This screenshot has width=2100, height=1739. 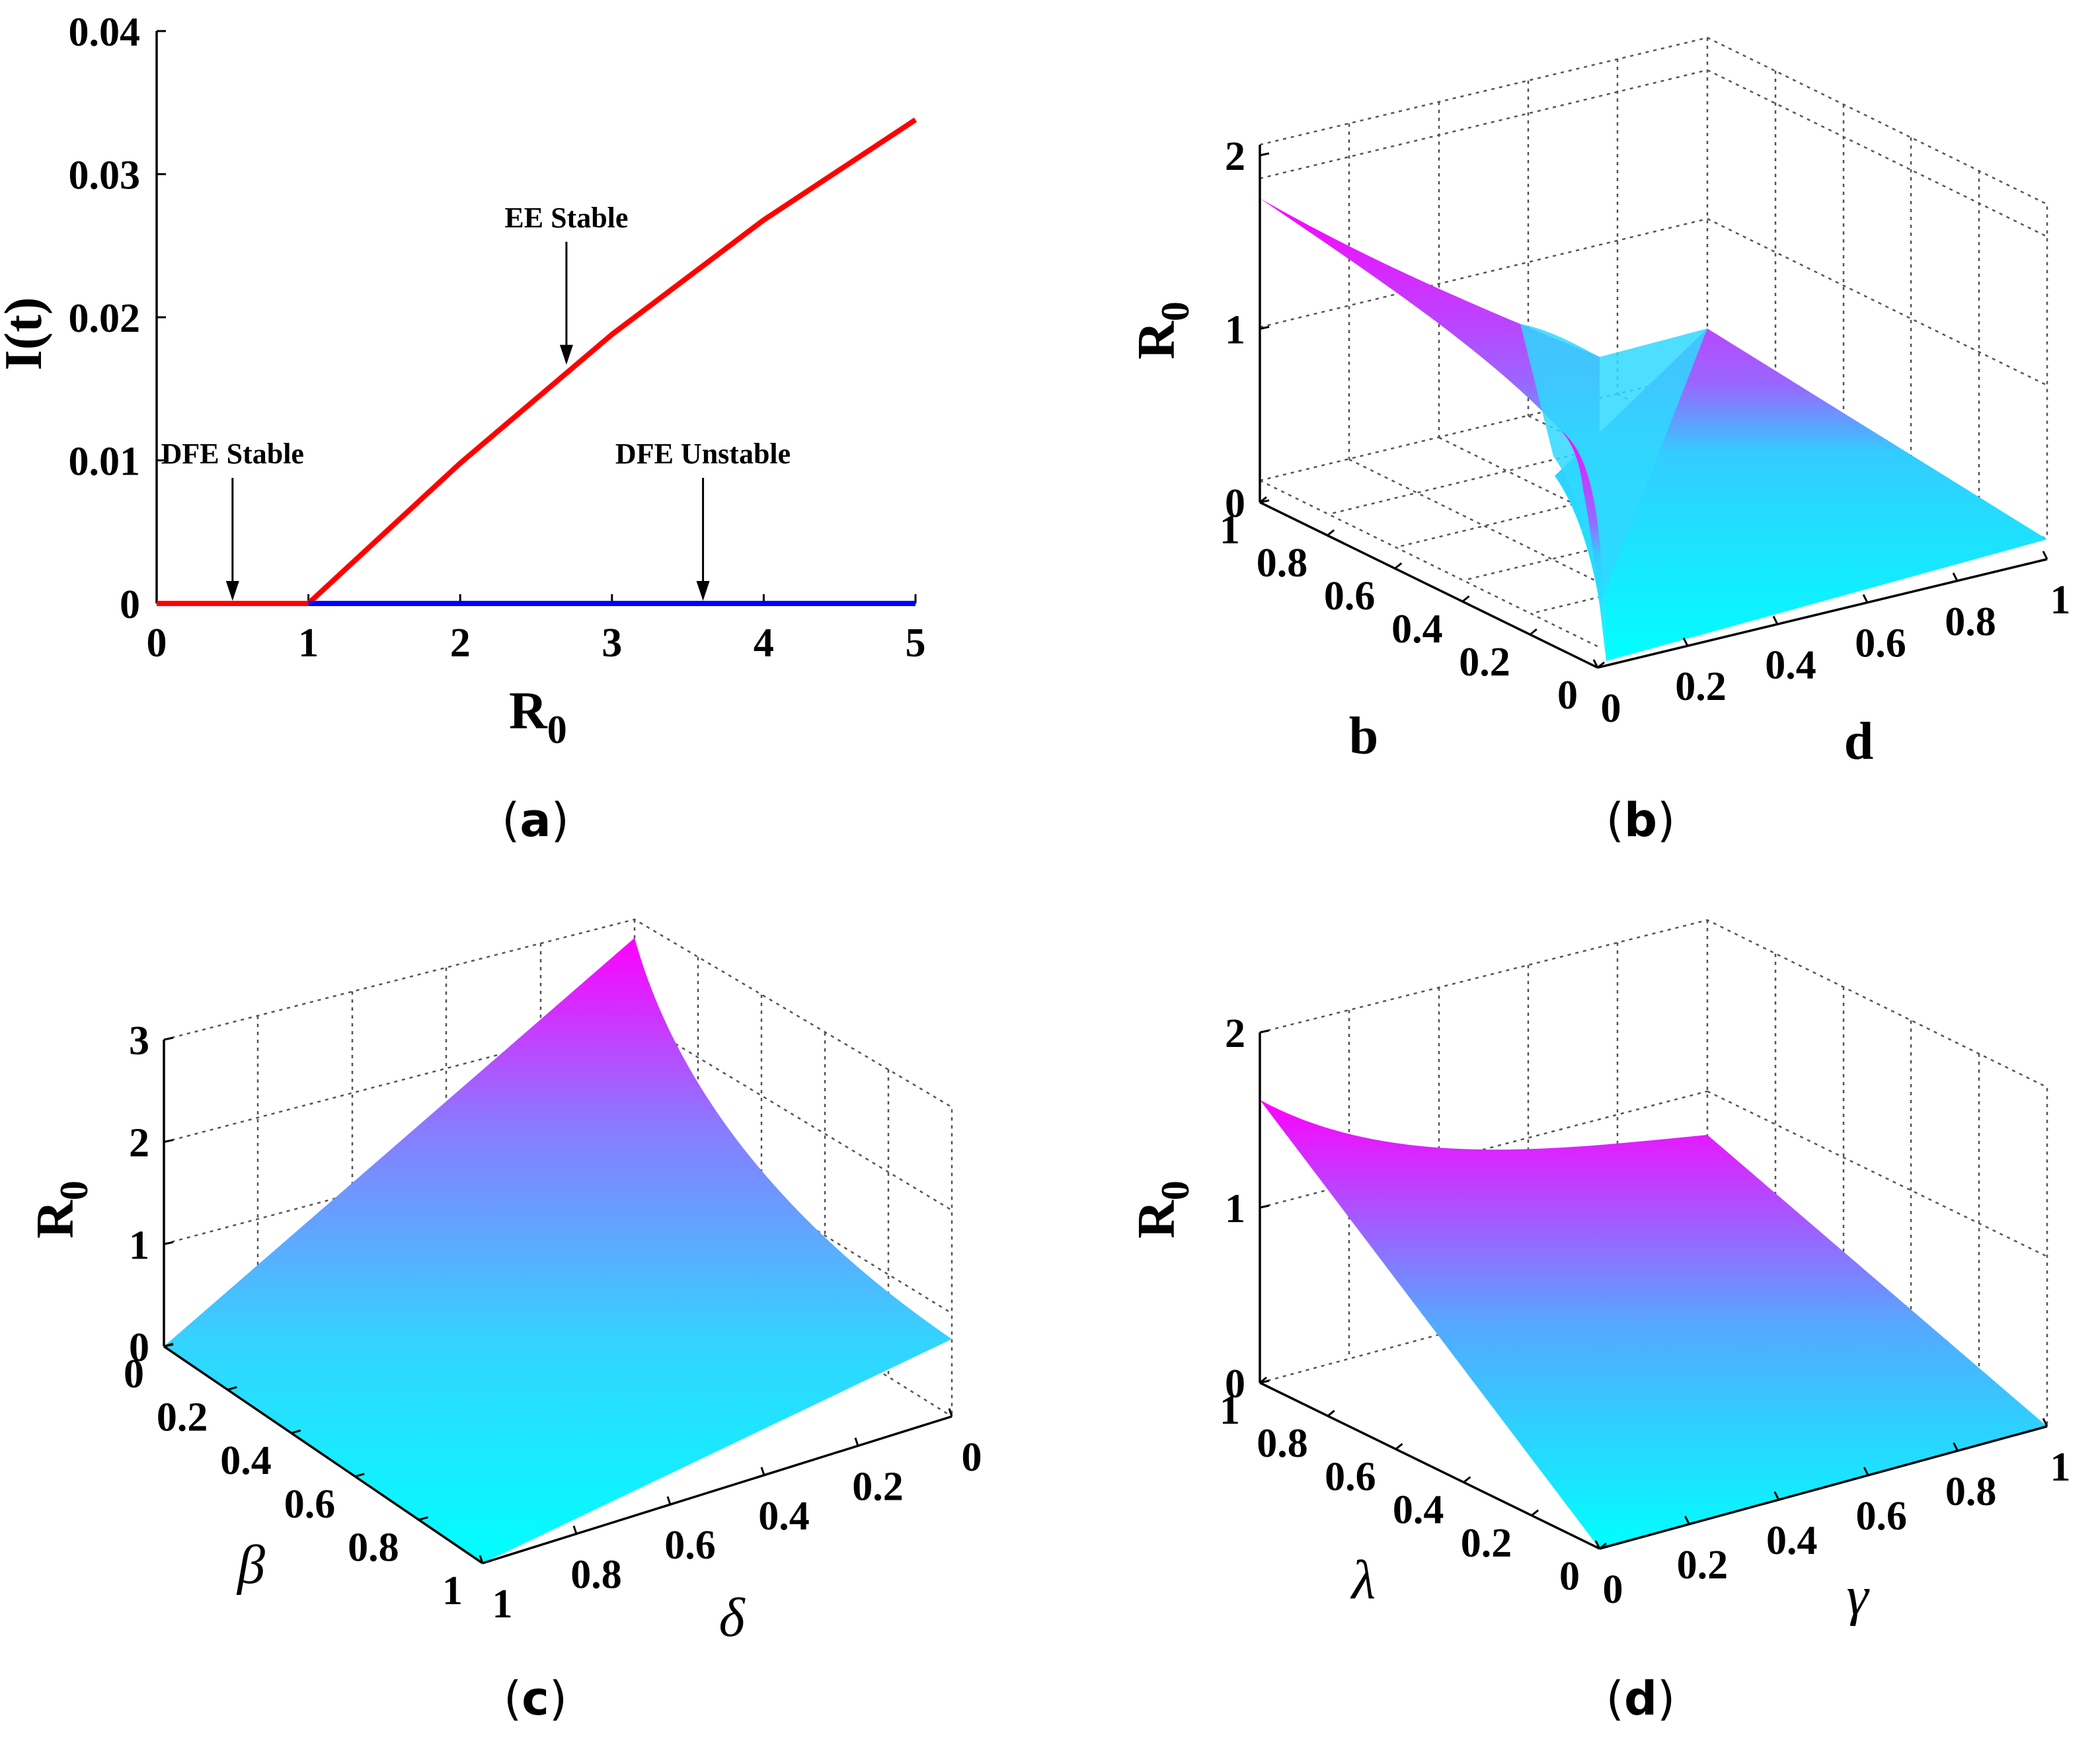 I want to click on bTicks-ytick-label: 0.6, so click(x=1350, y=596).